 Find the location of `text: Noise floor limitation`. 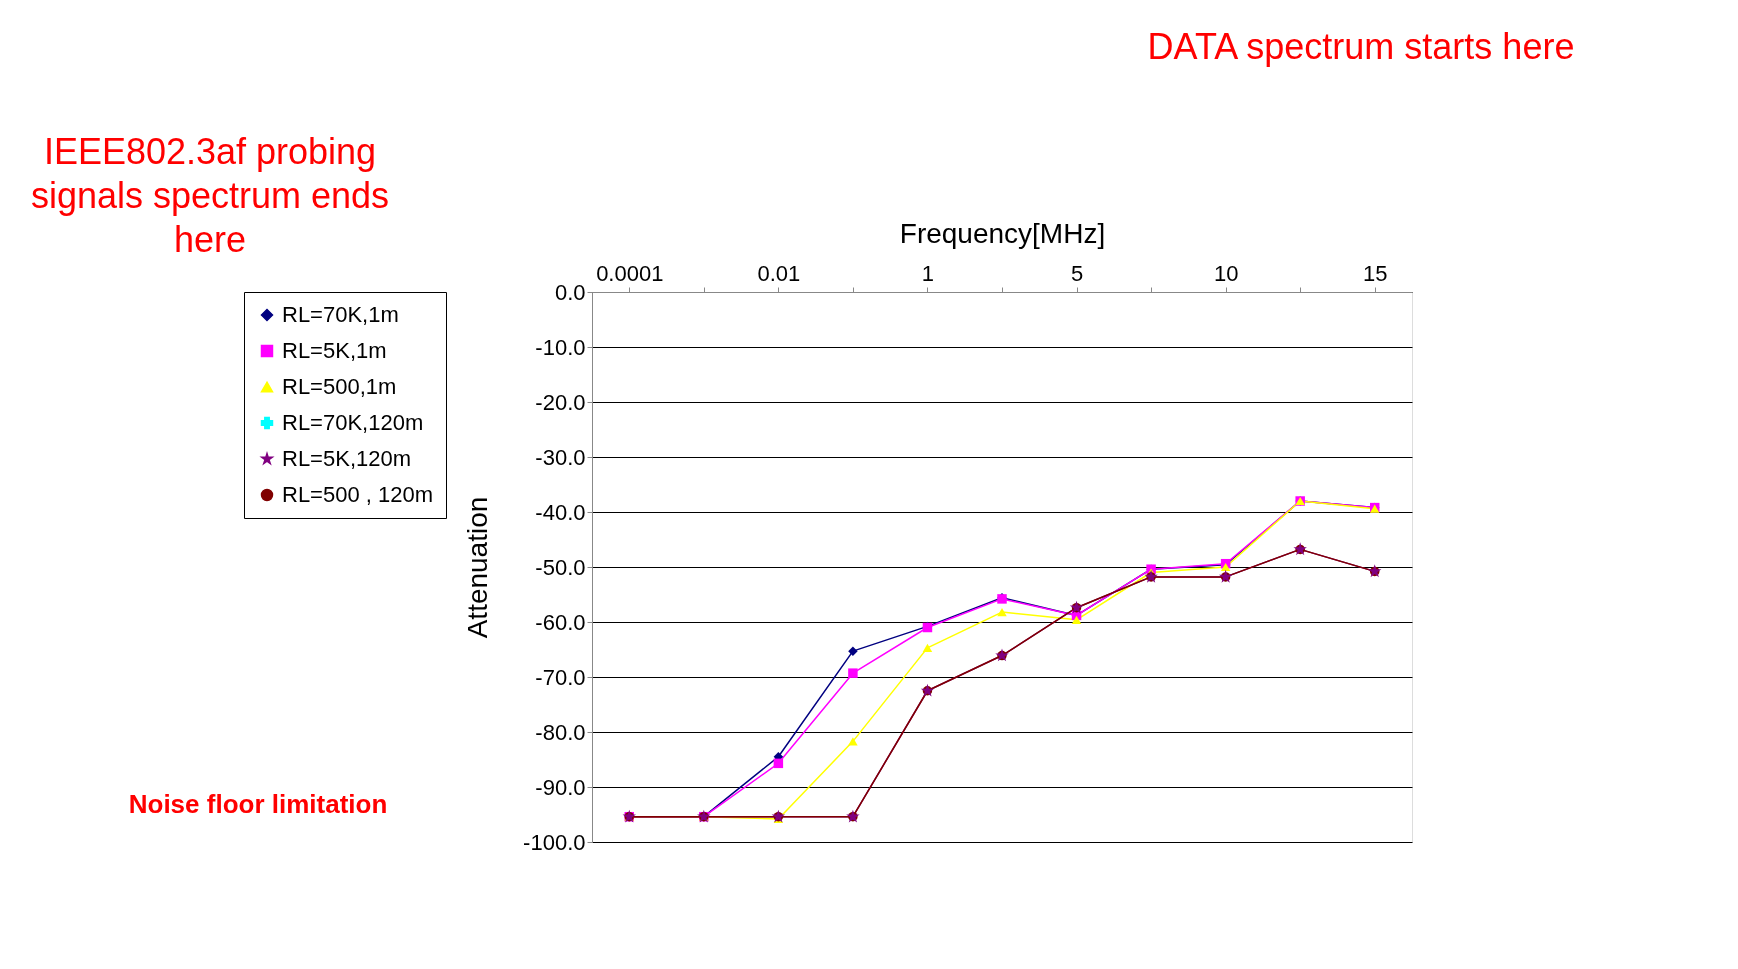

text: Noise floor limitation is located at coordinates (258, 804).